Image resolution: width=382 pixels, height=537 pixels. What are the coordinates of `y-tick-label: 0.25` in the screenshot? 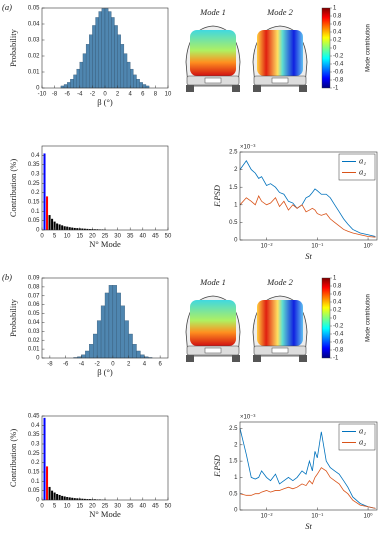 It's located at (34, 454).